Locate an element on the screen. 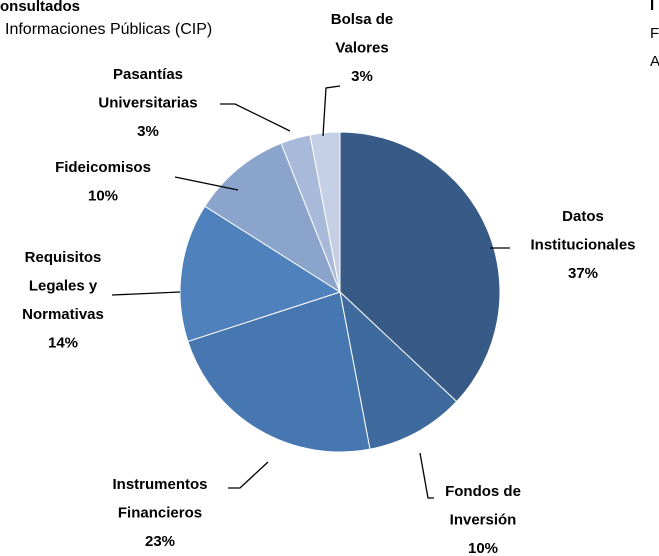 The width and height of the screenshot is (659, 556). slice-label: Bolsa de is located at coordinates (362, 19).